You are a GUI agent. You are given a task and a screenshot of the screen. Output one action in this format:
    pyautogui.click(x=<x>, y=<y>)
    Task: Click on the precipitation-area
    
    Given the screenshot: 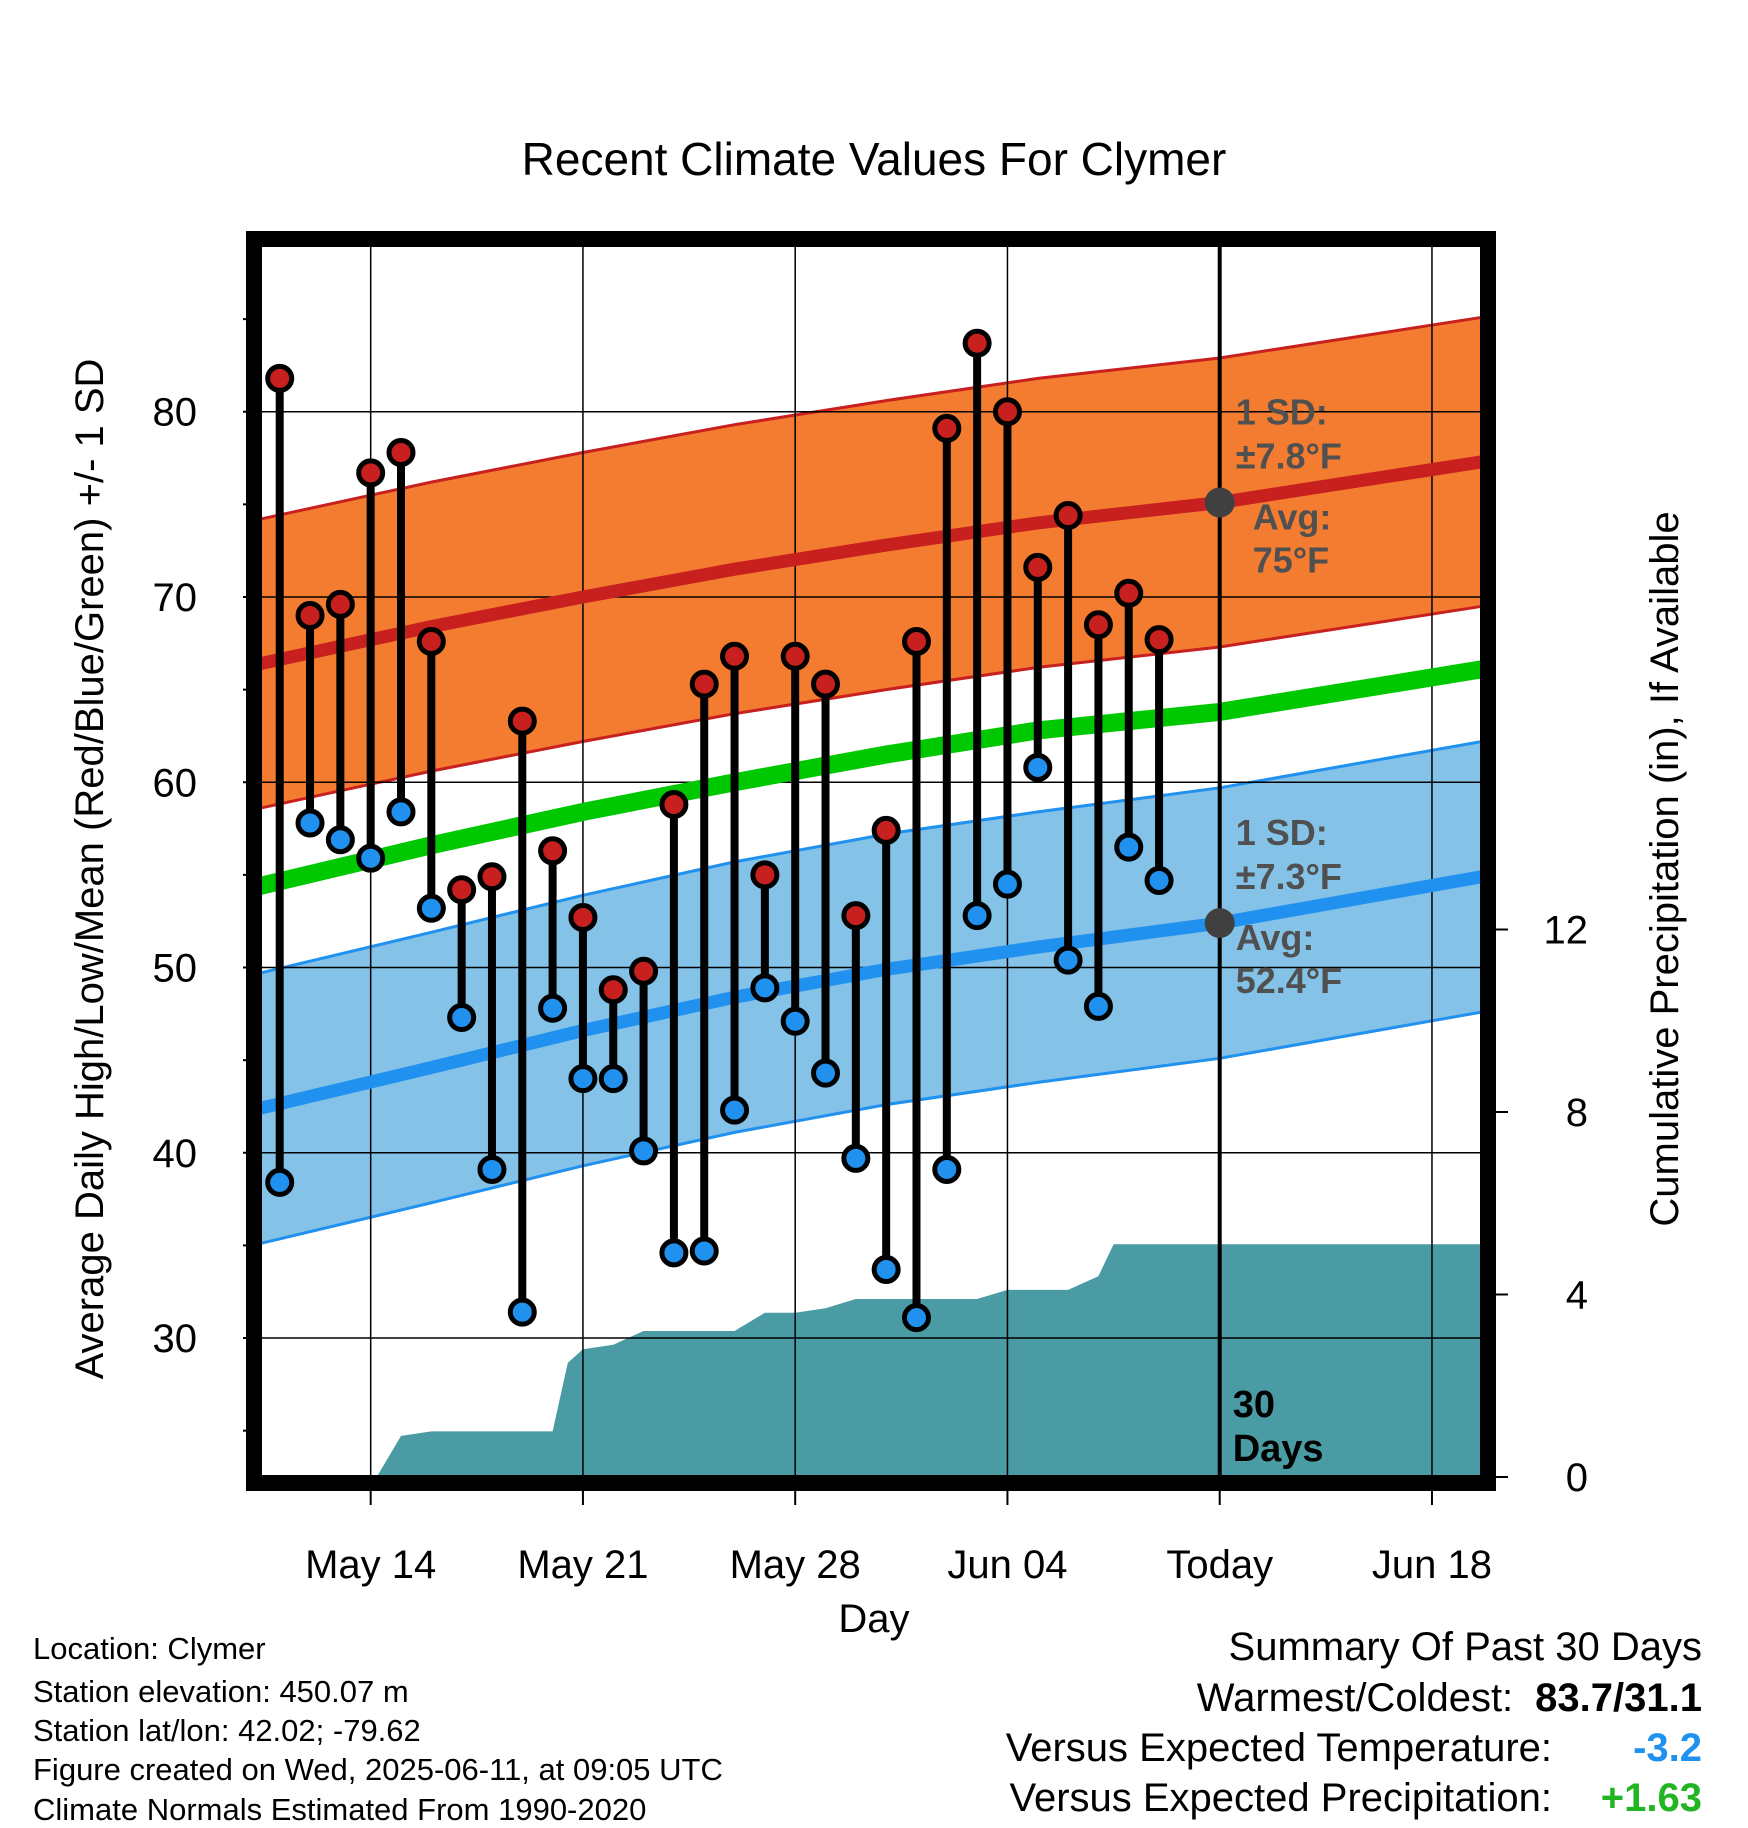 What is the action you would take?
    pyautogui.click(x=929, y=1360)
    